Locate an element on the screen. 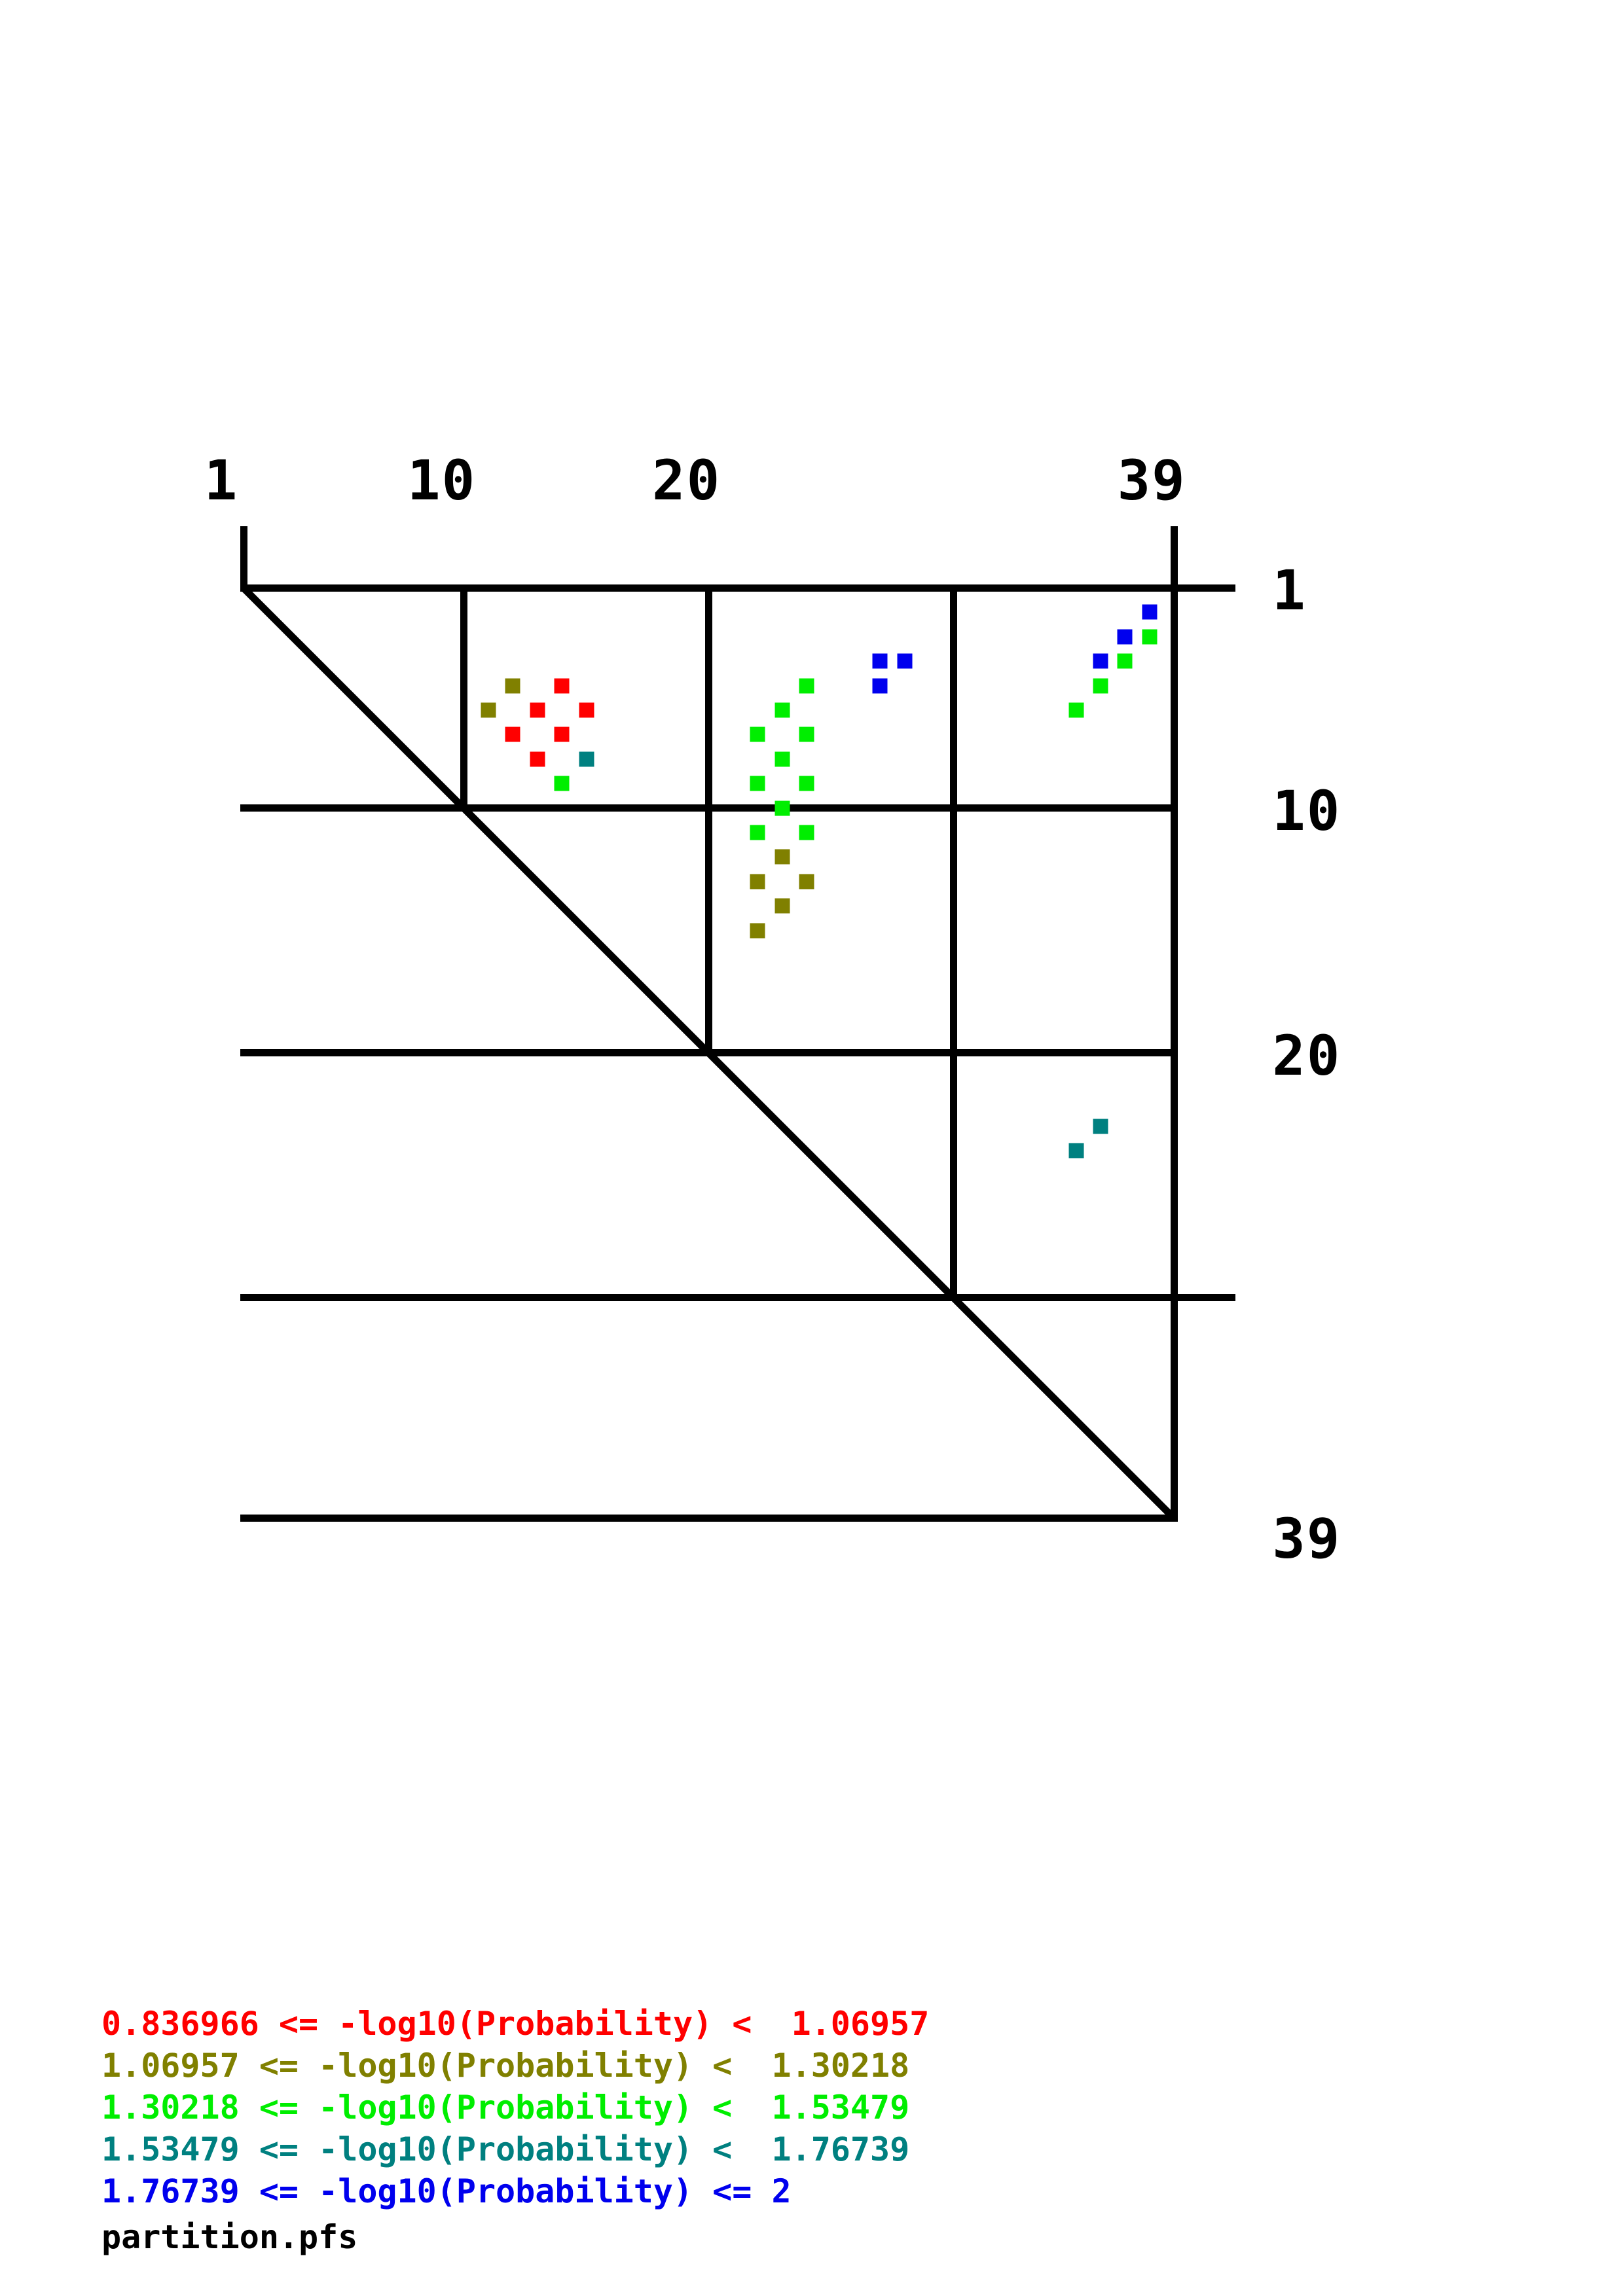 The width and height of the screenshot is (1623, 2296). legend-row-2: 1.06957 <= -log10(Probability) < 1.30218 is located at coordinates (505, 2066).